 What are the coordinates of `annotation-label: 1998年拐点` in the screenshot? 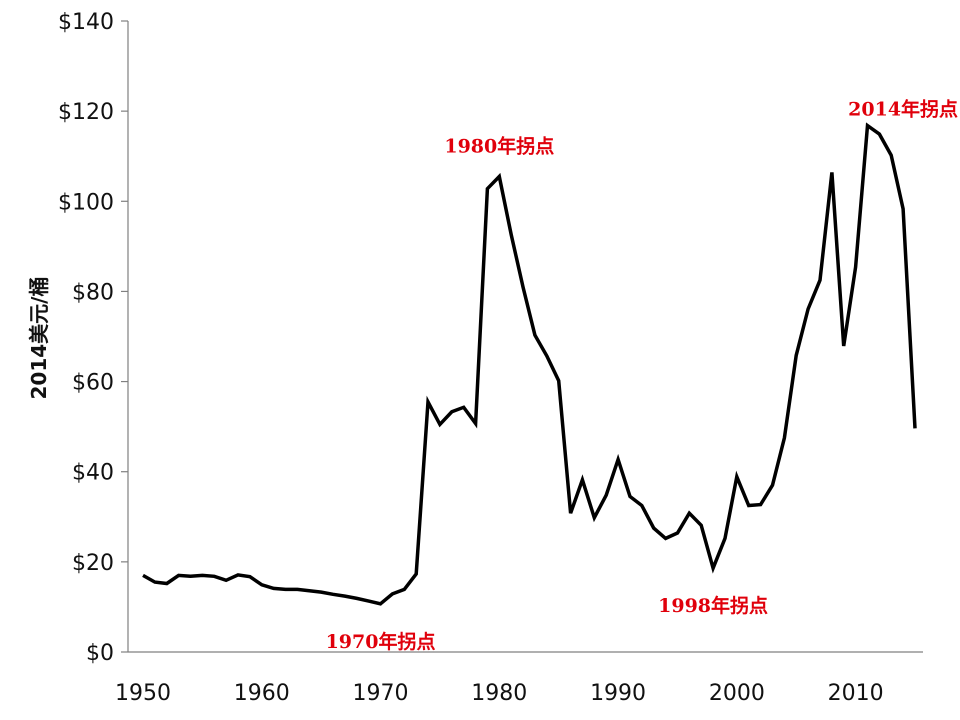 It's located at (713, 605).